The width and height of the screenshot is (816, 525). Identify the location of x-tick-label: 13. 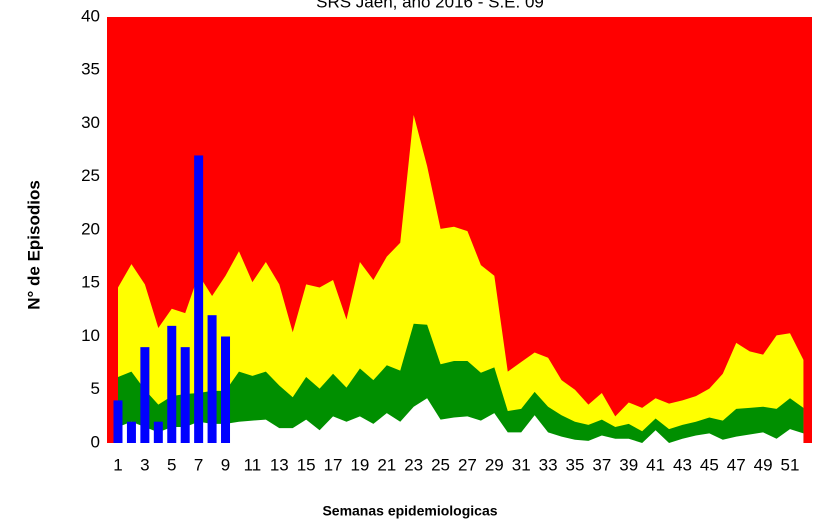
(279, 464).